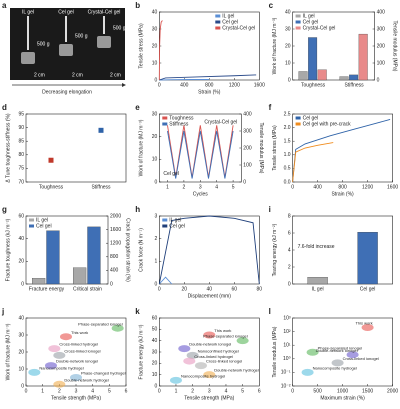 This screenshot has height=409, width=400. I want to click on y2-tick-label: 300, so click(247, 131).